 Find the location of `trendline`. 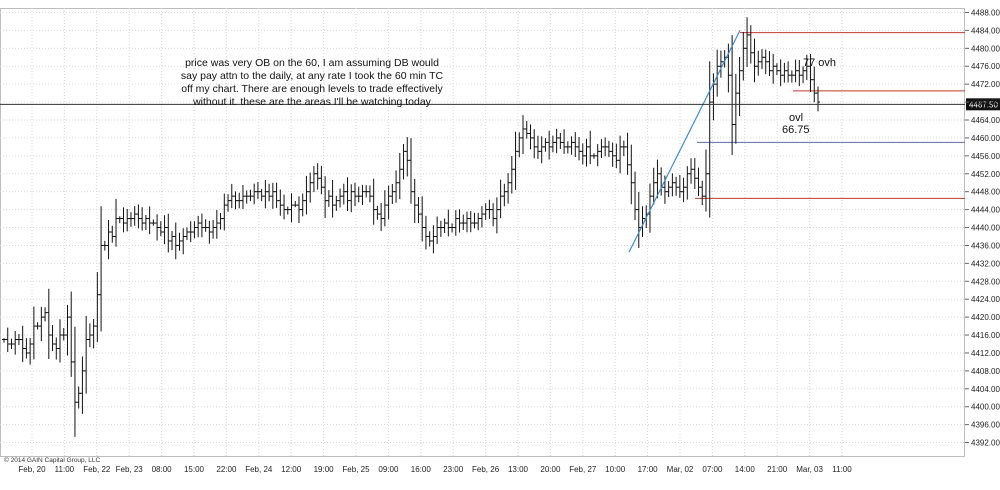

trendline is located at coordinates (684, 141).